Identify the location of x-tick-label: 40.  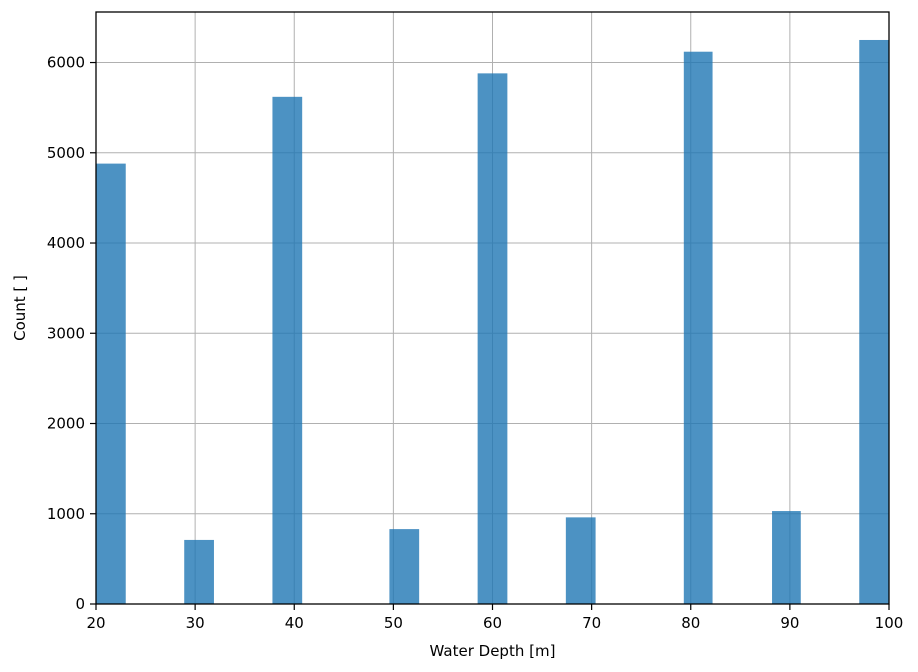
(294, 623).